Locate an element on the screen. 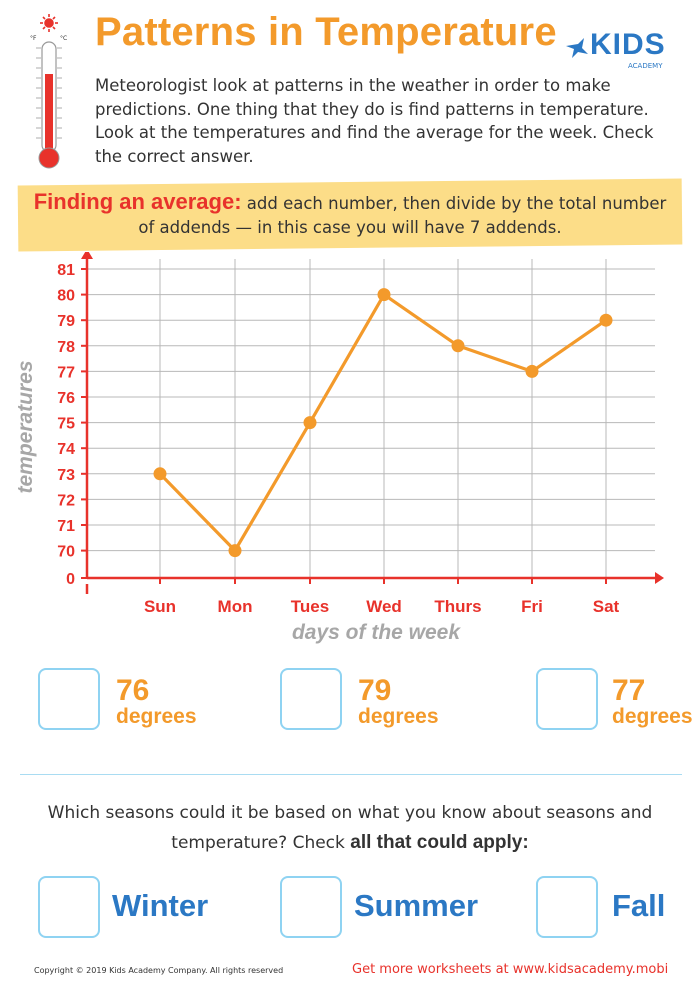  y-tick-labels: 81 80 79 78 77 76 75 74 73 72 71 70 0 is located at coordinates (66, 425).